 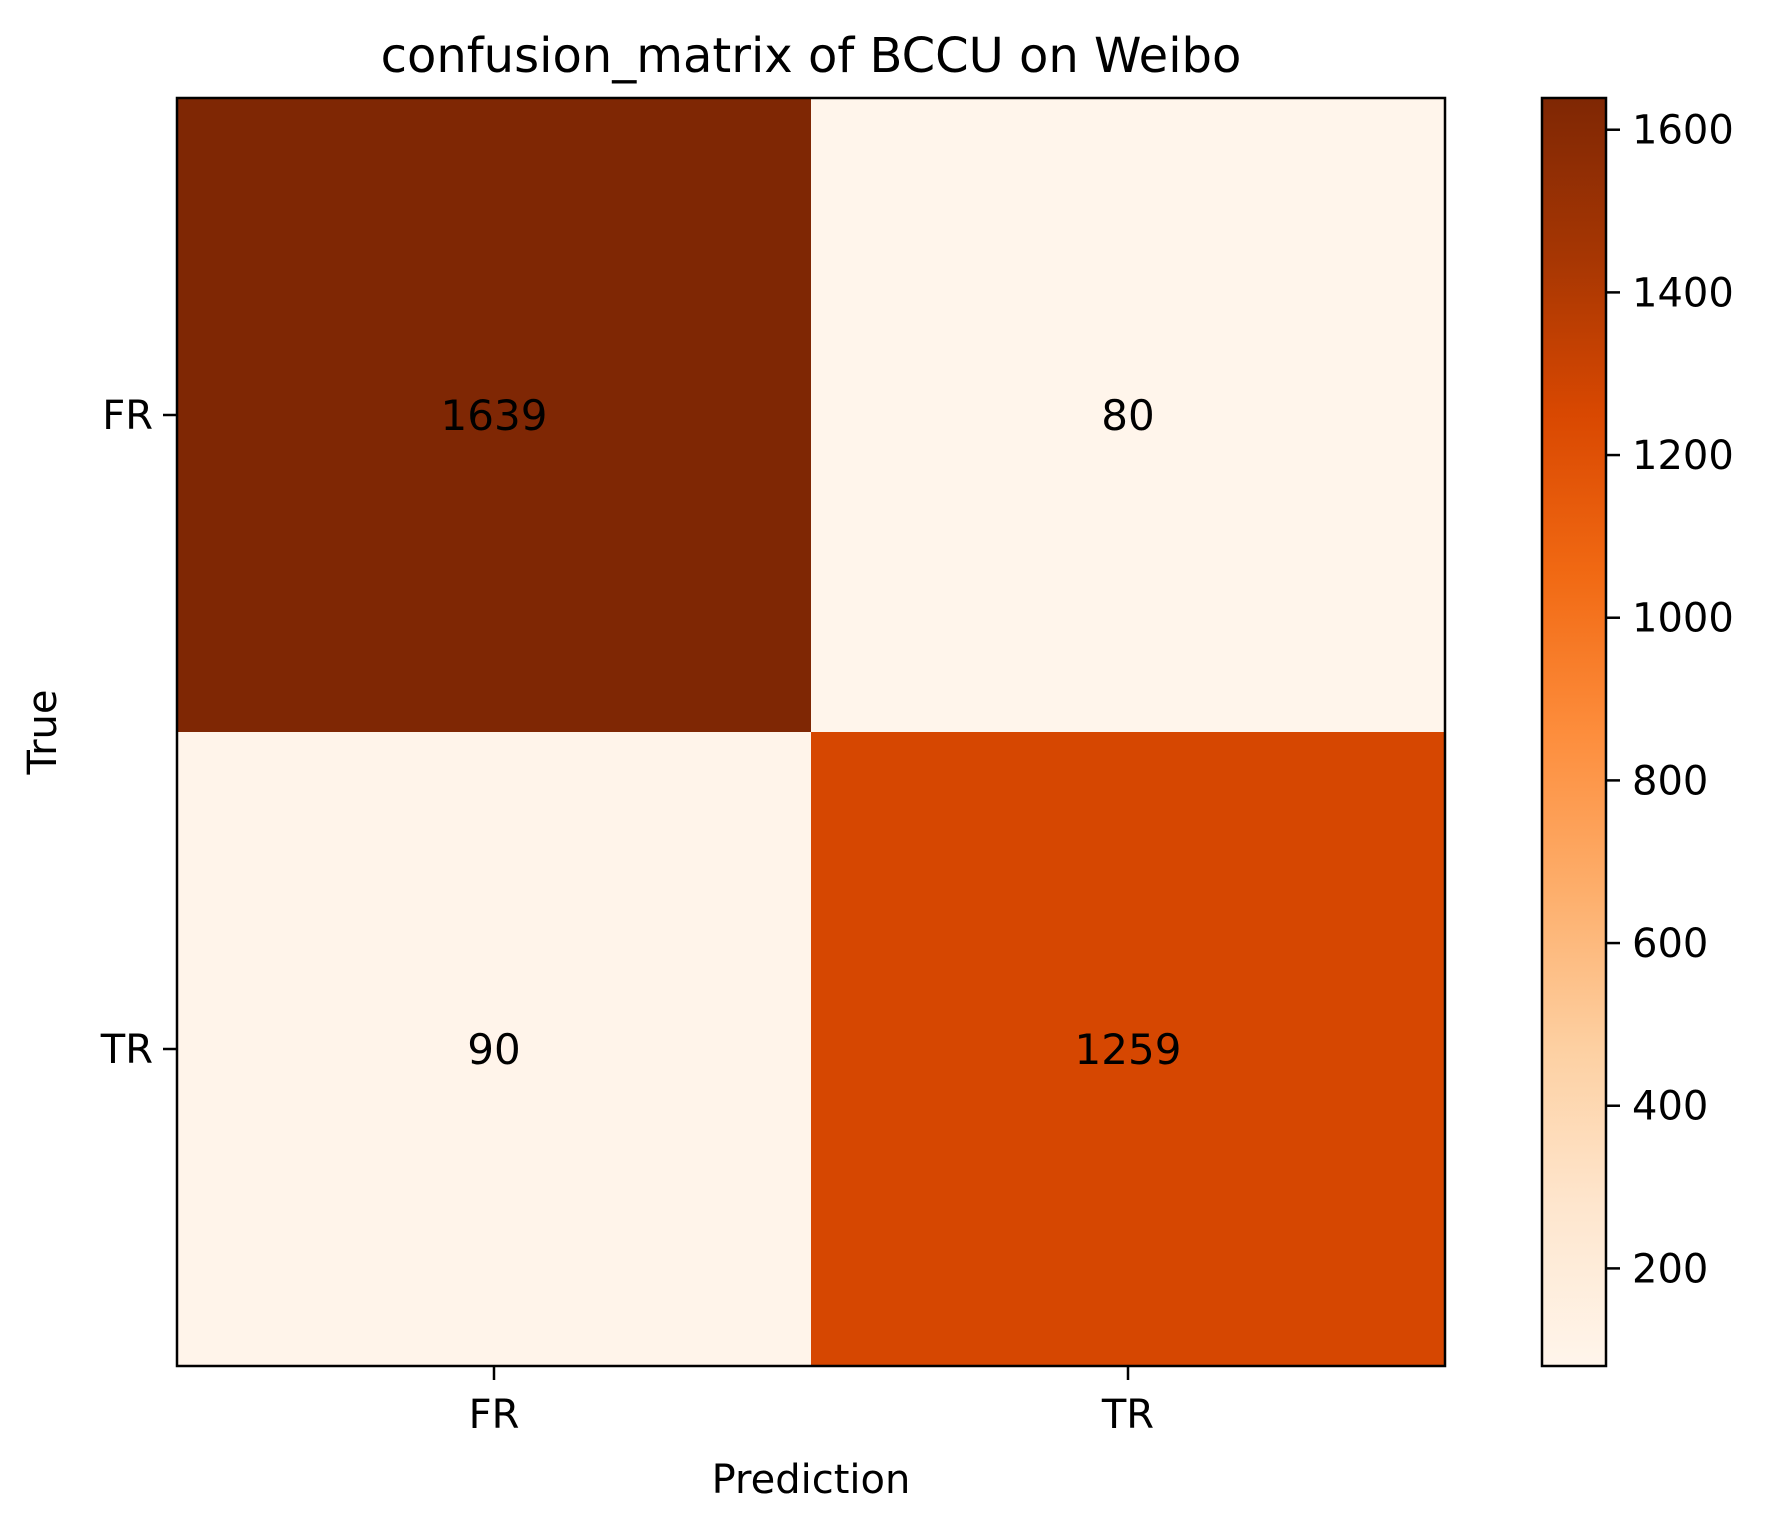 I want to click on colorbar-frame, so click(x=1574, y=732).